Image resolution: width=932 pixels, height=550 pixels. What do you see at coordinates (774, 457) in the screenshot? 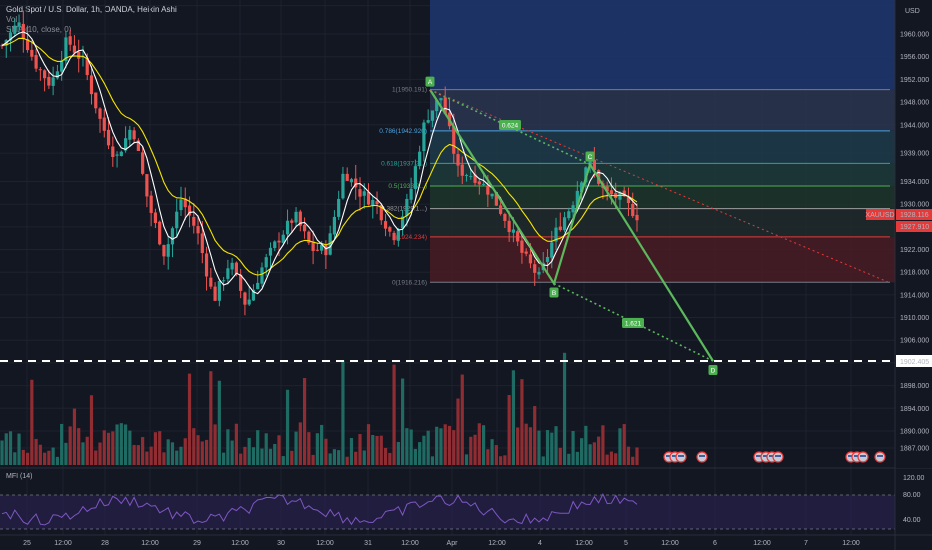
I see `event-icons` at bounding box center [774, 457].